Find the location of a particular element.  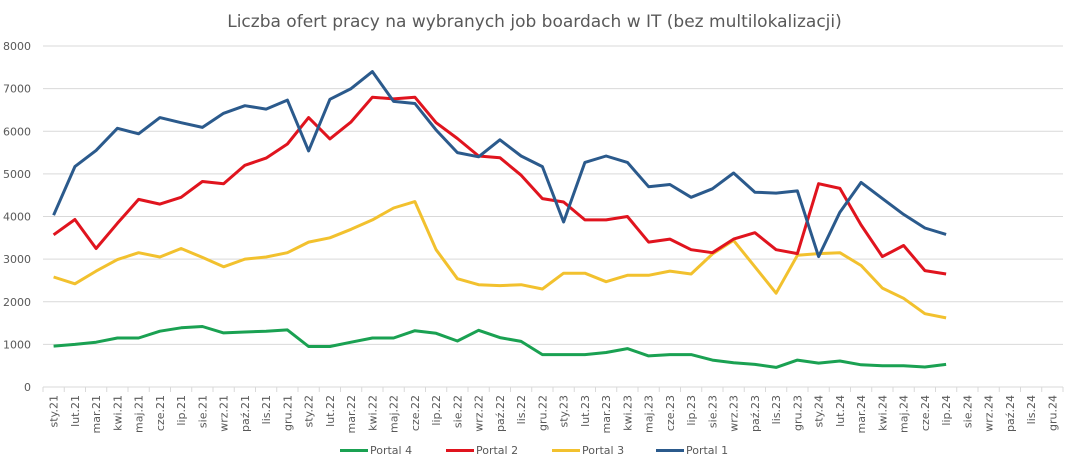

x-tick-label: paź.24 is located at coordinates (1010, 413).